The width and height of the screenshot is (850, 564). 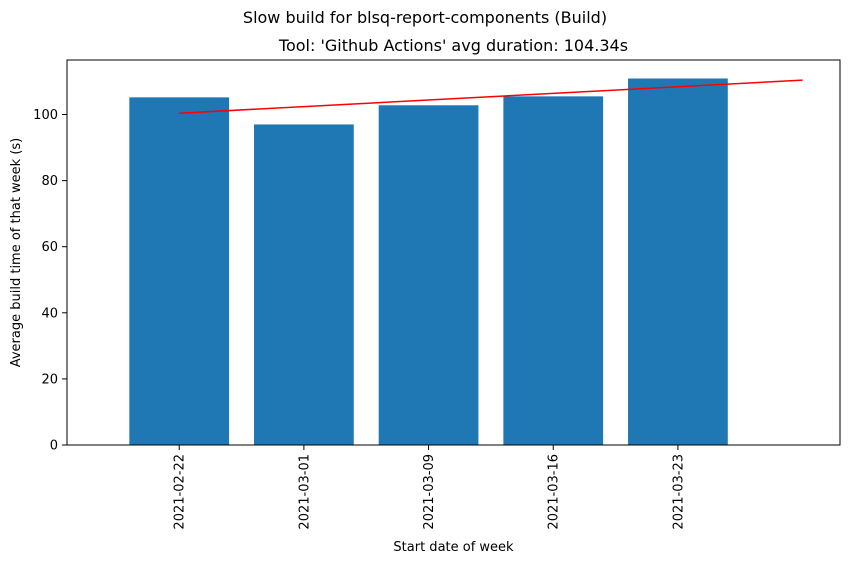 What do you see at coordinates (554, 492) in the screenshot?
I see `x-tick-label: 2021-03-16` at bounding box center [554, 492].